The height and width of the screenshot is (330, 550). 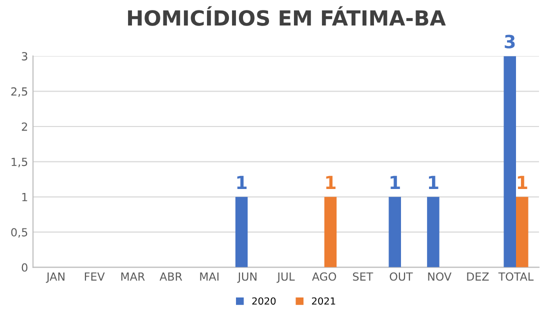 I want to click on x-tick-label: OUT, so click(x=401, y=276).